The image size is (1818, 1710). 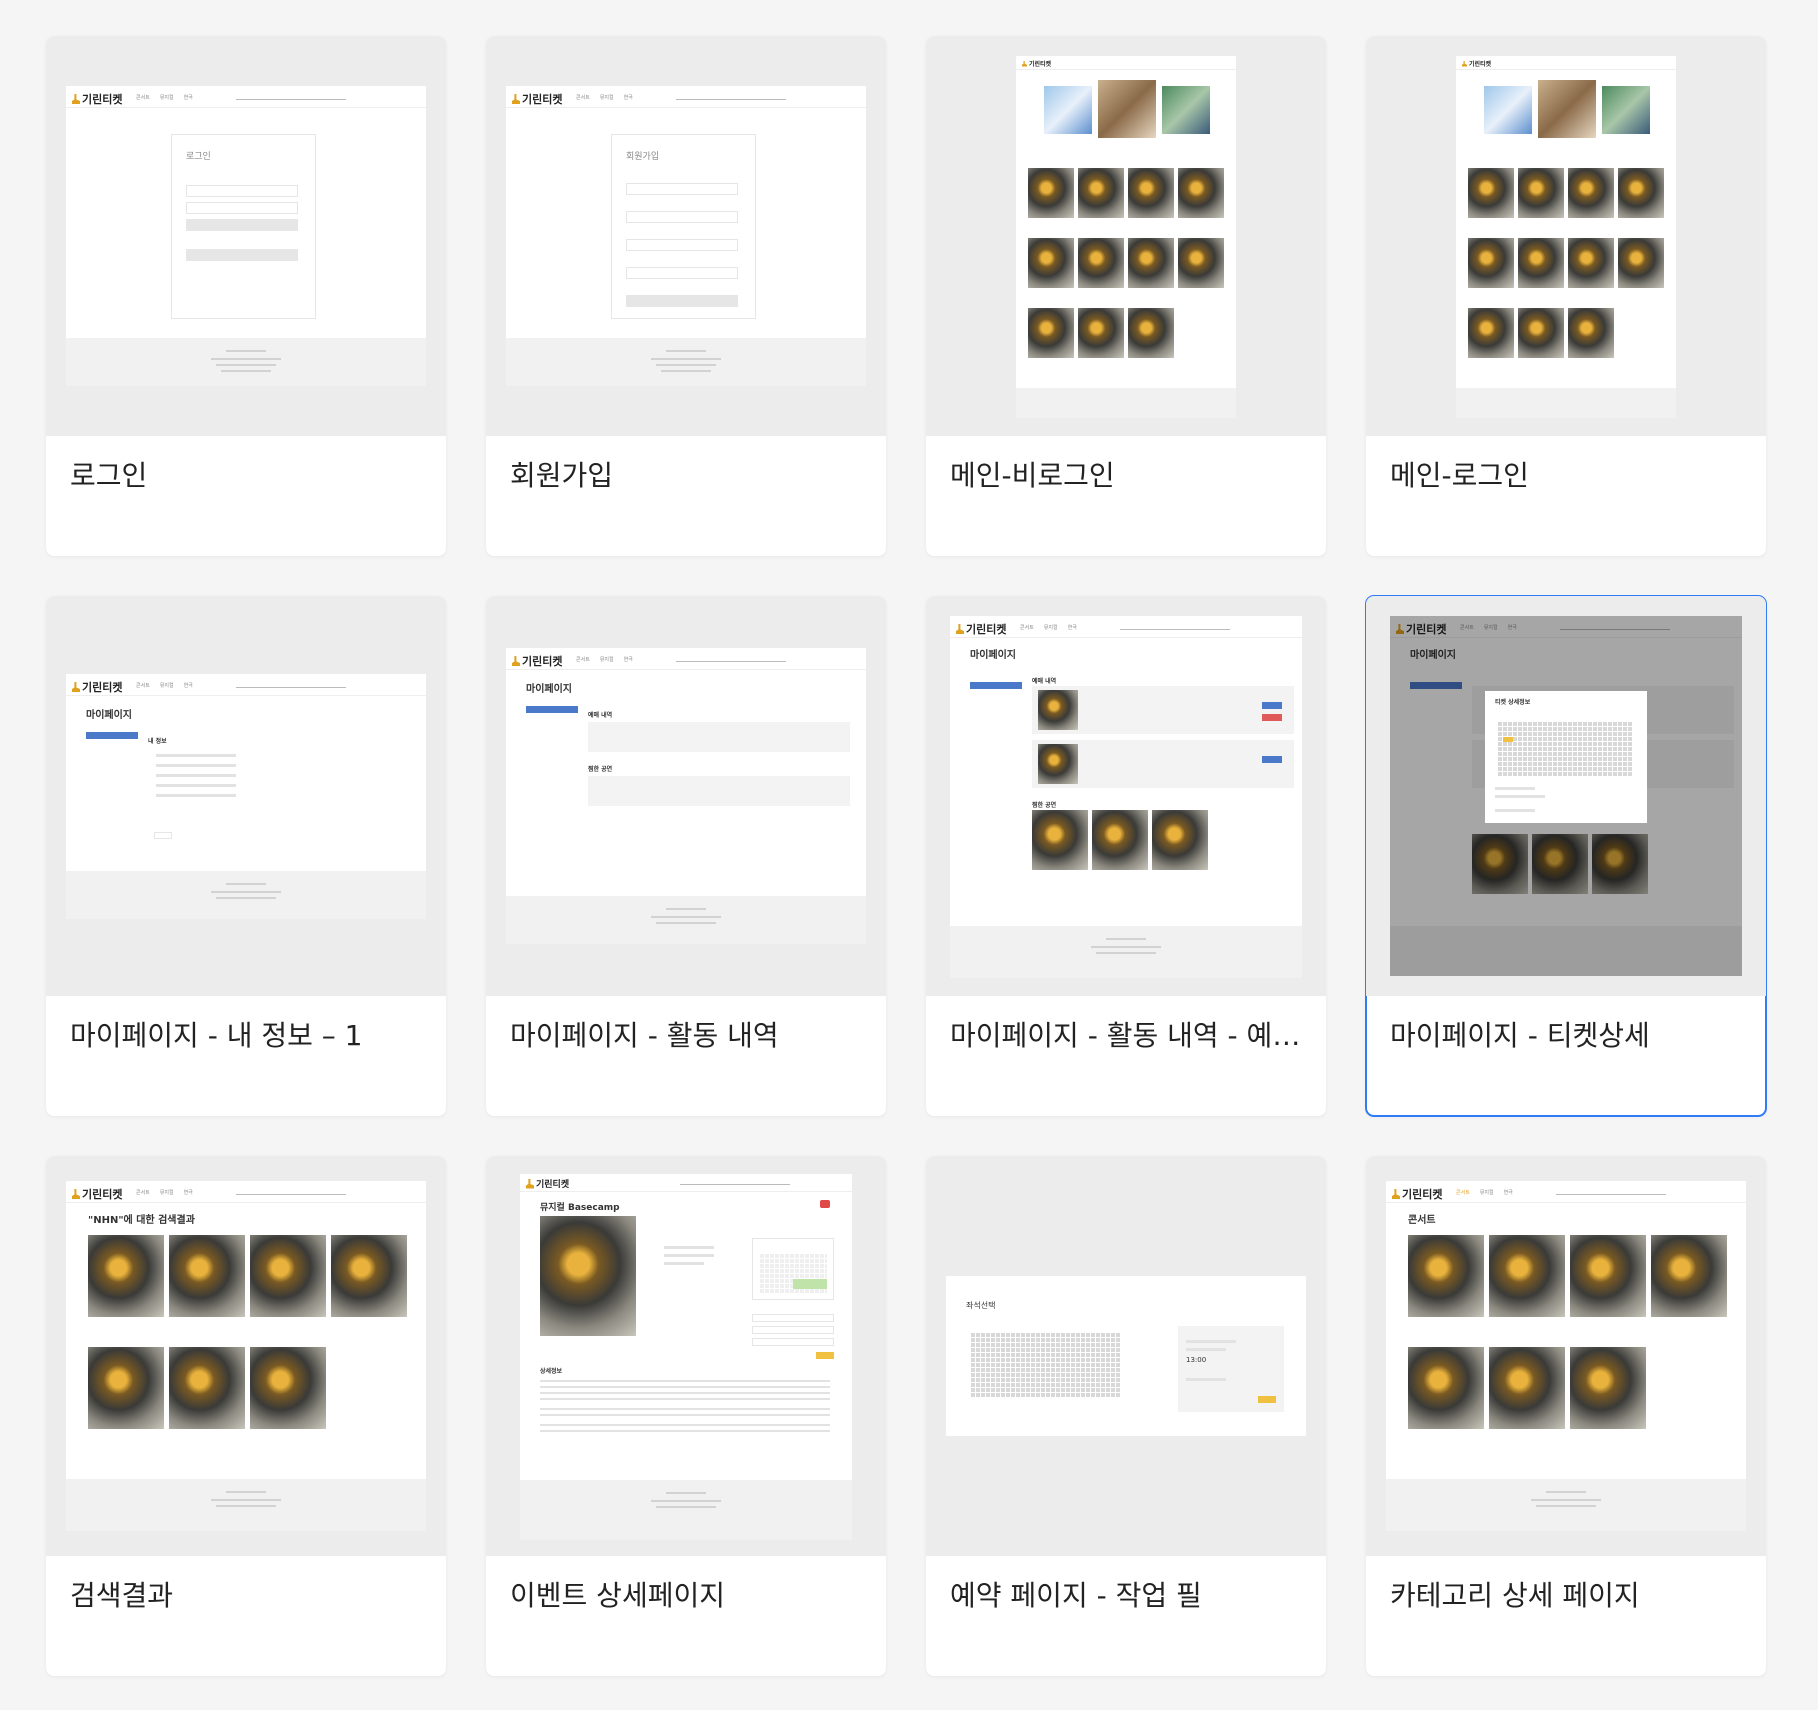 I want to click on frame-thumbnail: 기린티켓 뮤지컬 Basecamp 상세정보, so click(x=686, y=1356).